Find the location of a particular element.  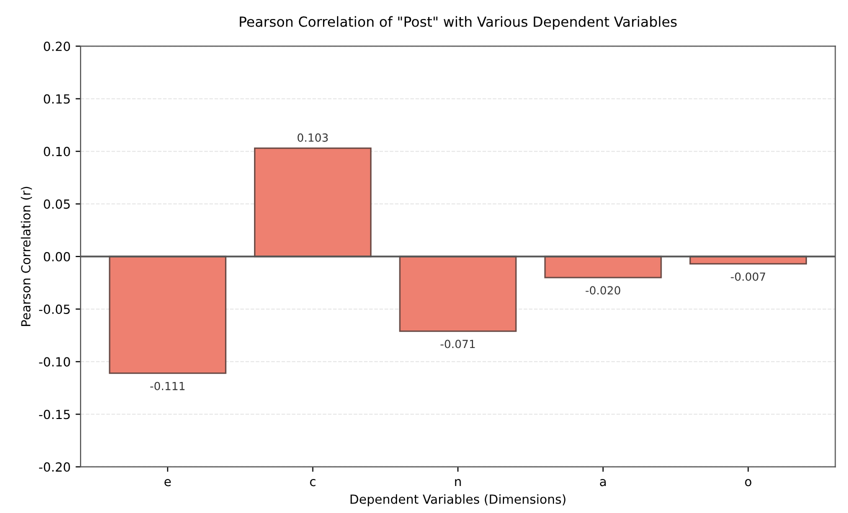

y-tick-label: -0.05 is located at coordinates (54, 309).